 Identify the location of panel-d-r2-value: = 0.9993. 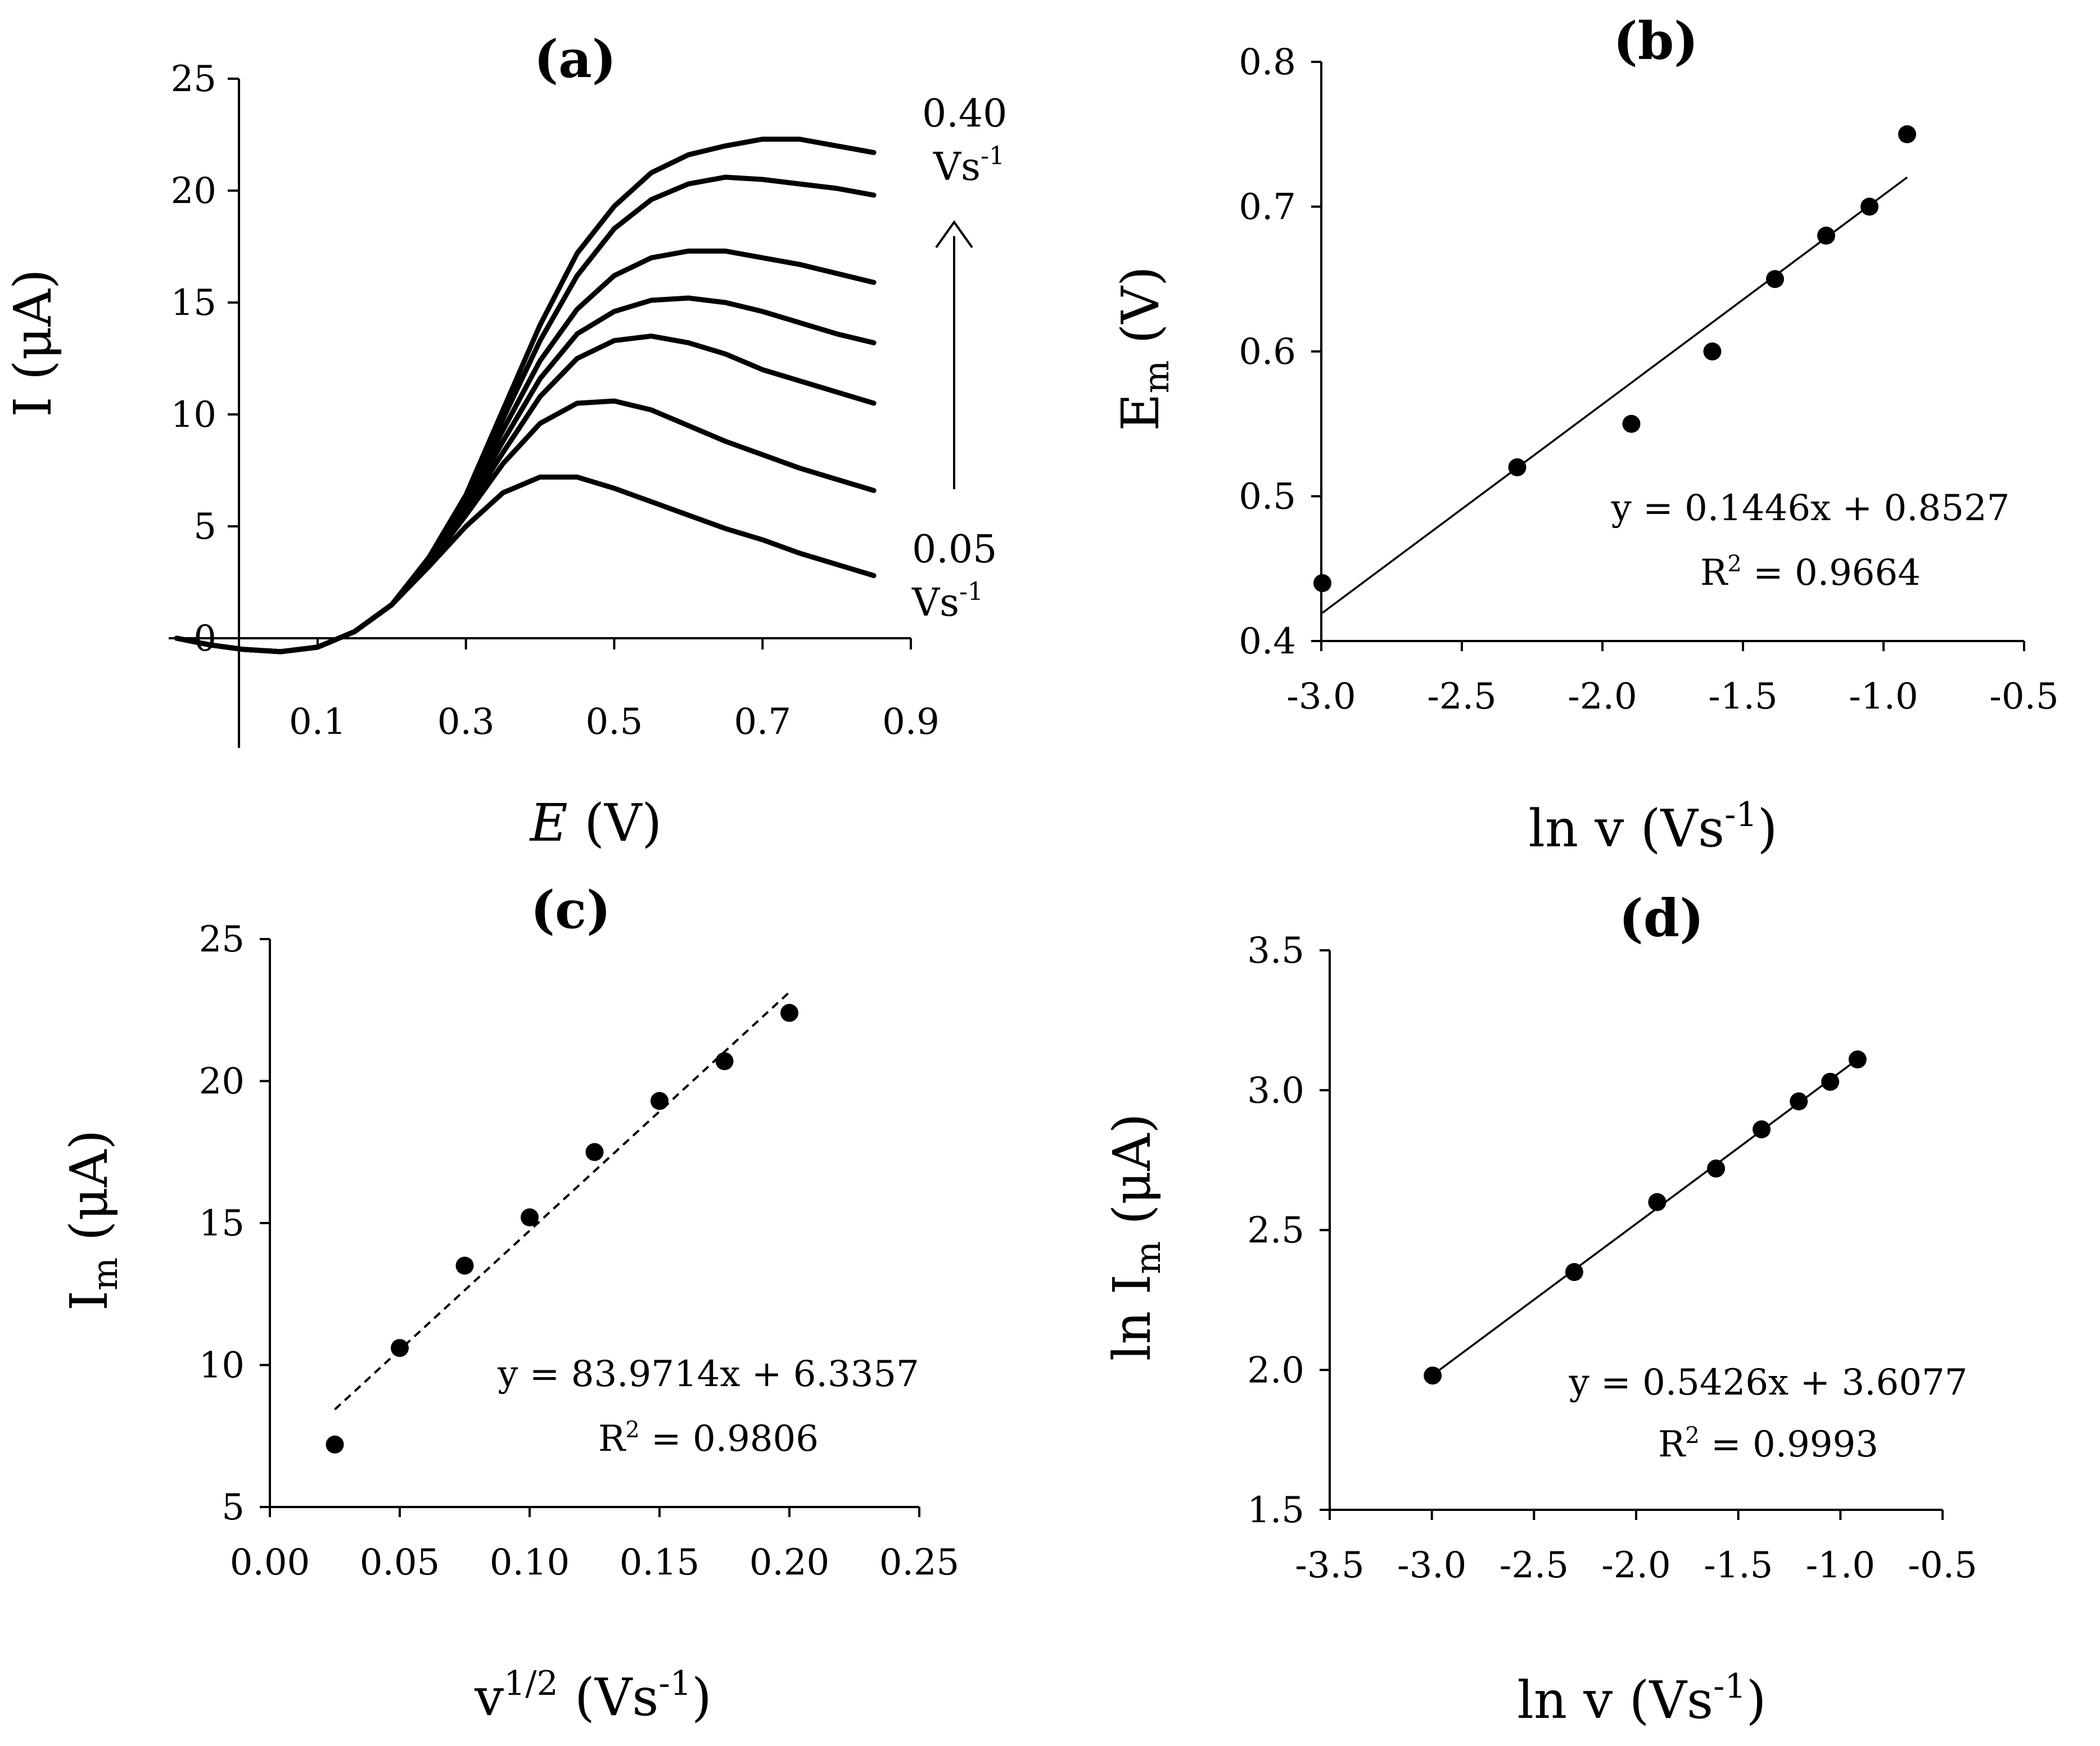
(1789, 1444).